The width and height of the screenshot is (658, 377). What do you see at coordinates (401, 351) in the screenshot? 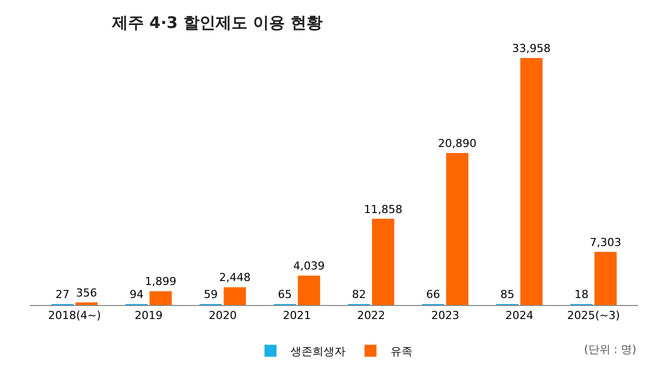
I see `legend-label: 유족` at bounding box center [401, 351].